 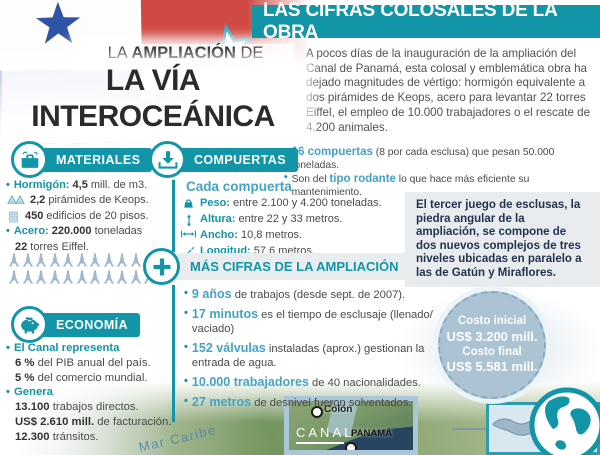 What do you see at coordinates (77, 408) in the screenshot?
I see `line-text: 13.100 trabajos directos.` at bounding box center [77, 408].